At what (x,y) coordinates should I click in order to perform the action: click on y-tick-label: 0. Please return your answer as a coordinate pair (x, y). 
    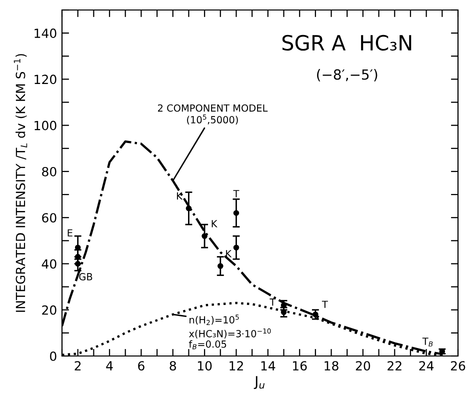
    Looking at the image, I should click on (53, 356).